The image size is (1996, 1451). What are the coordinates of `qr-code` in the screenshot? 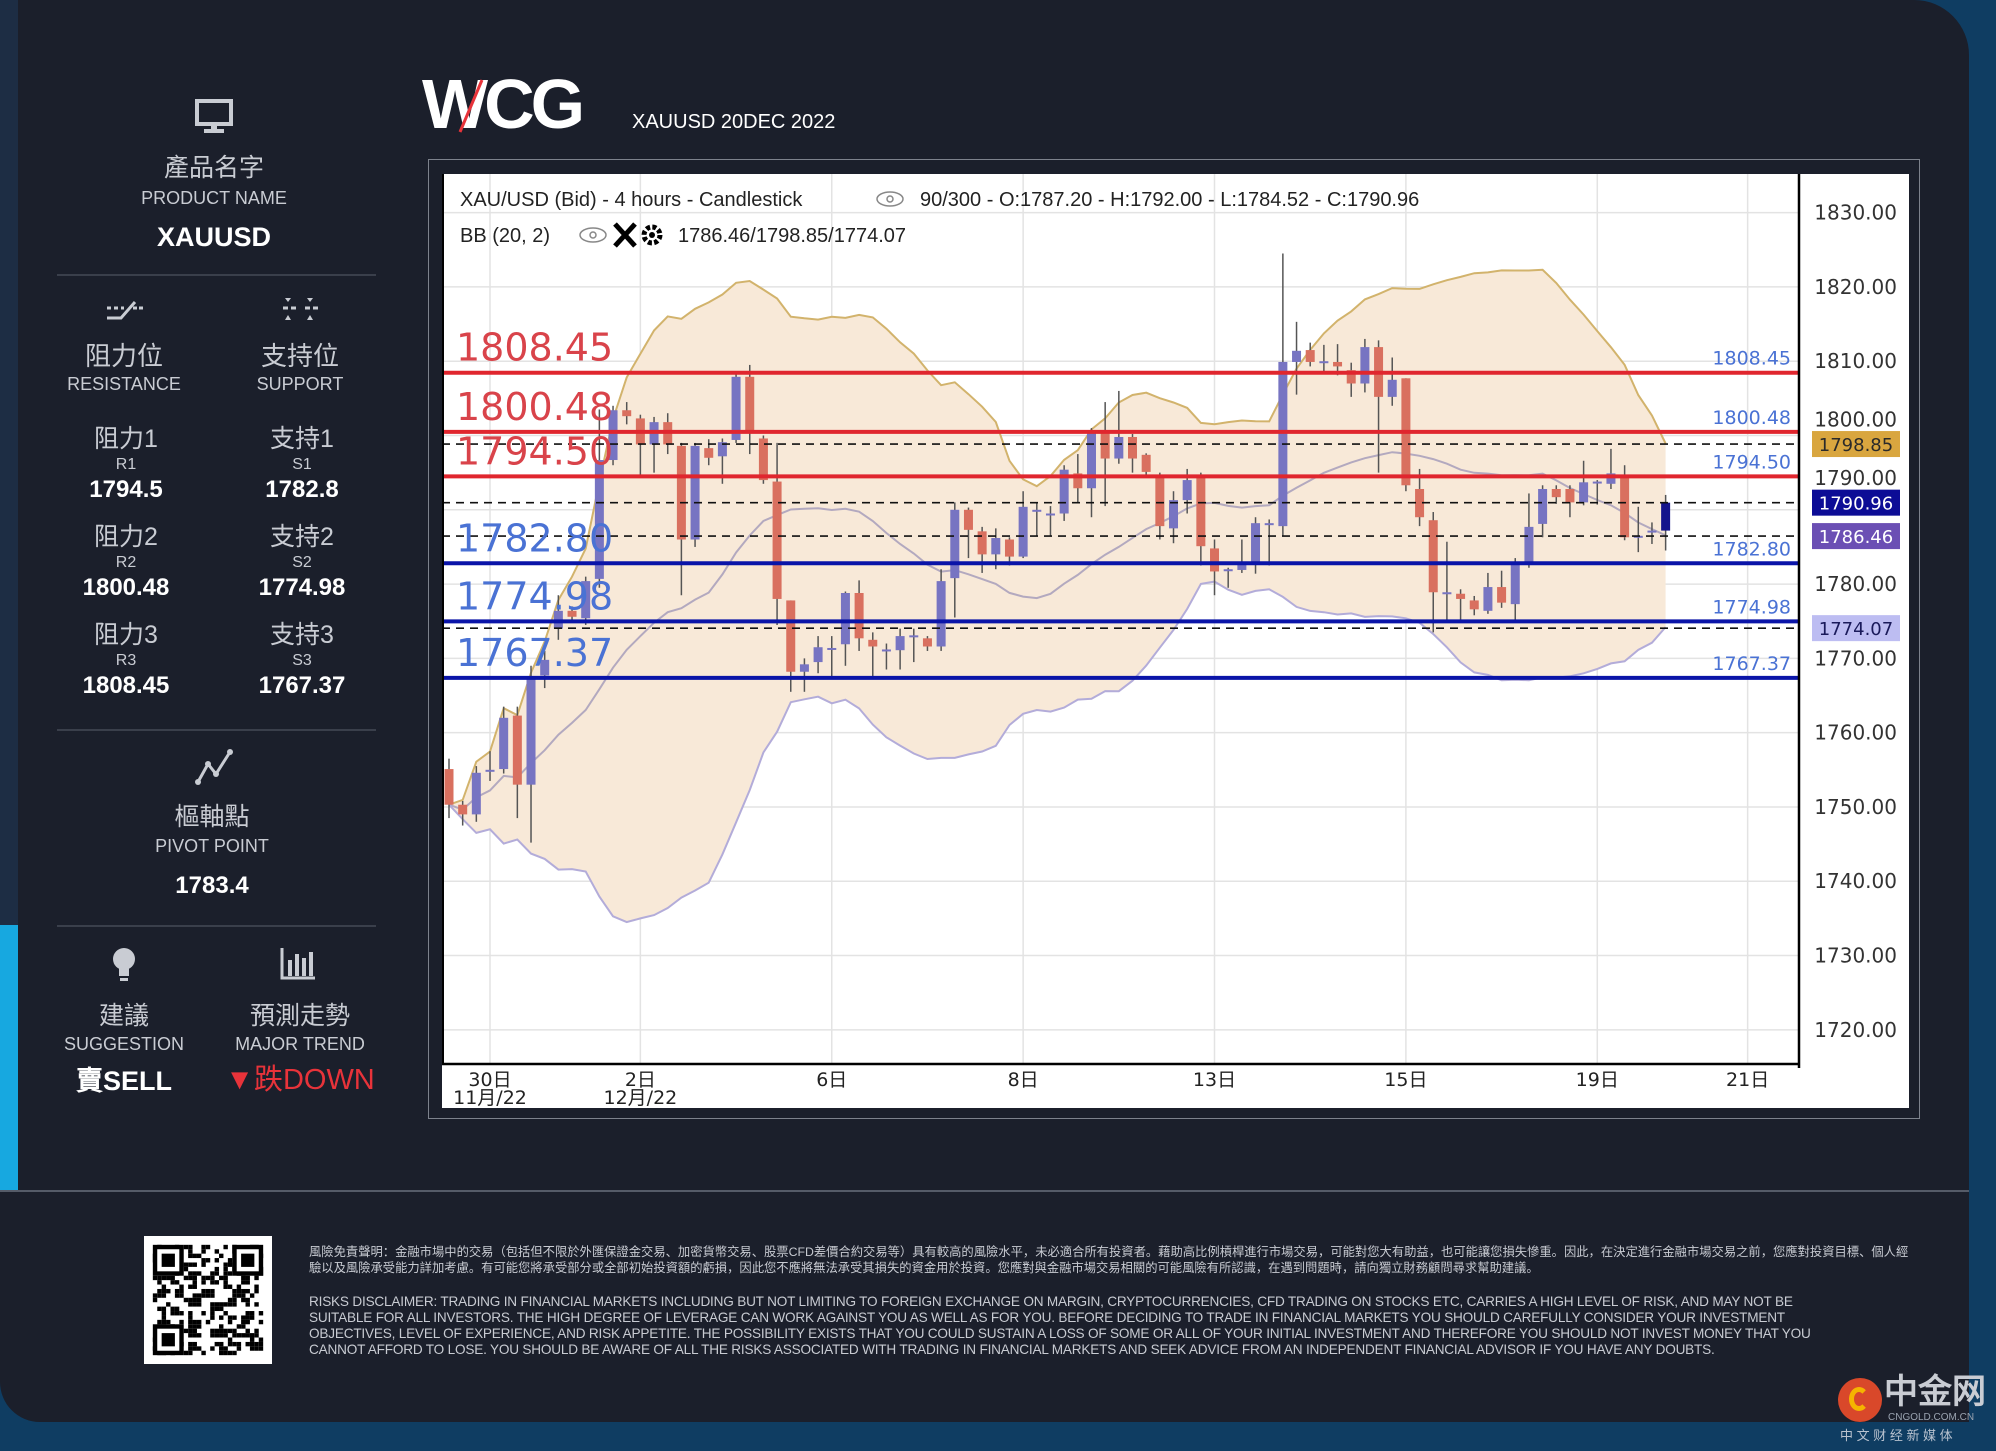 It's located at (208, 1300).